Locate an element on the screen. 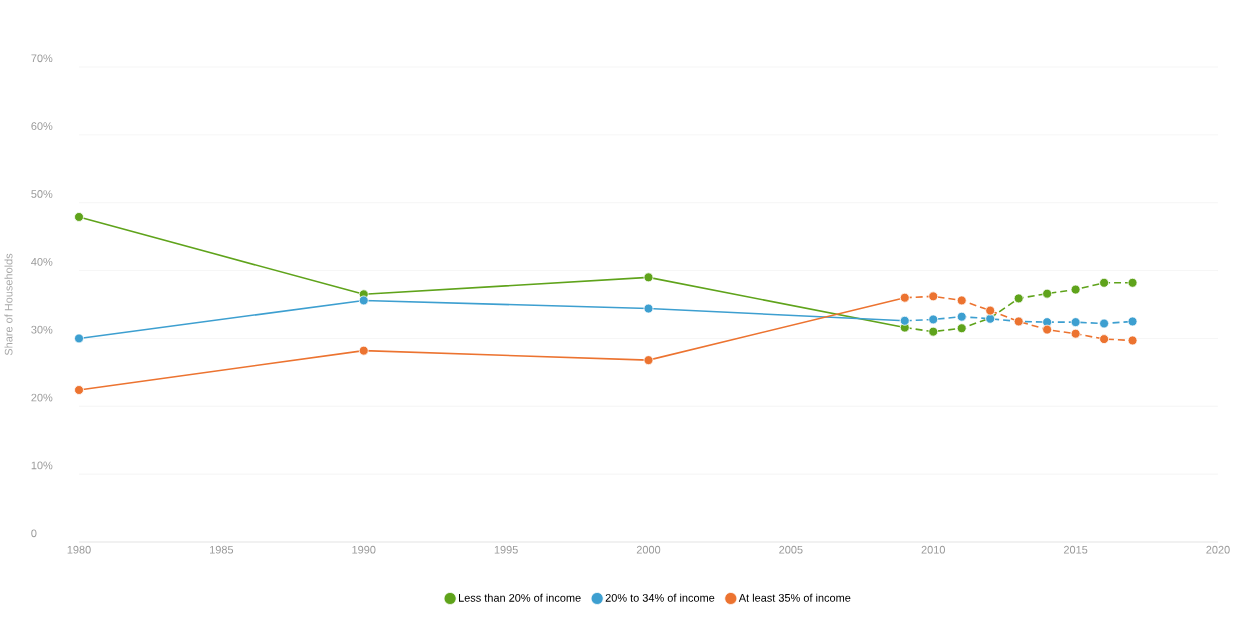 The width and height of the screenshot is (1252, 637). x-tick-label: 2000 is located at coordinates (648, 549).